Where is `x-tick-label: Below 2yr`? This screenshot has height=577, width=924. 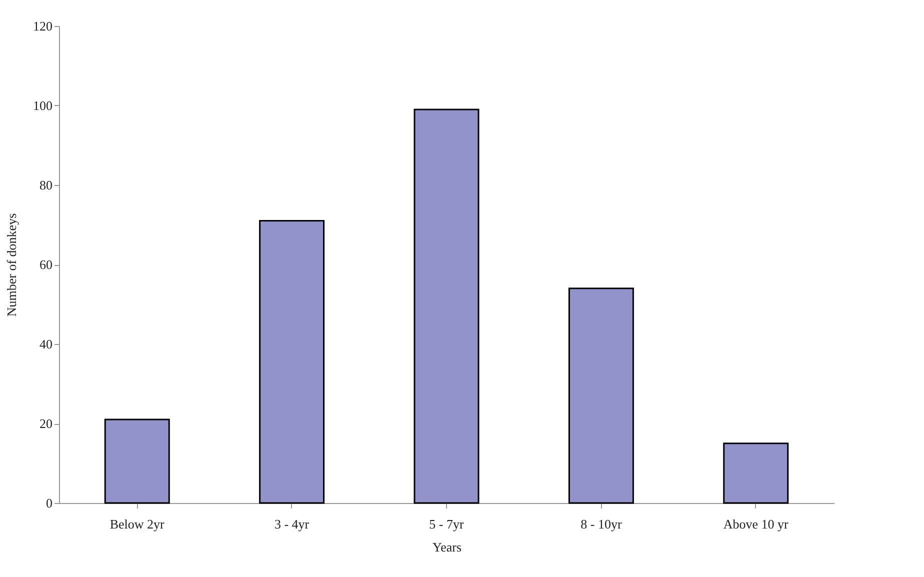
x-tick-label: Below 2yr is located at coordinates (138, 524).